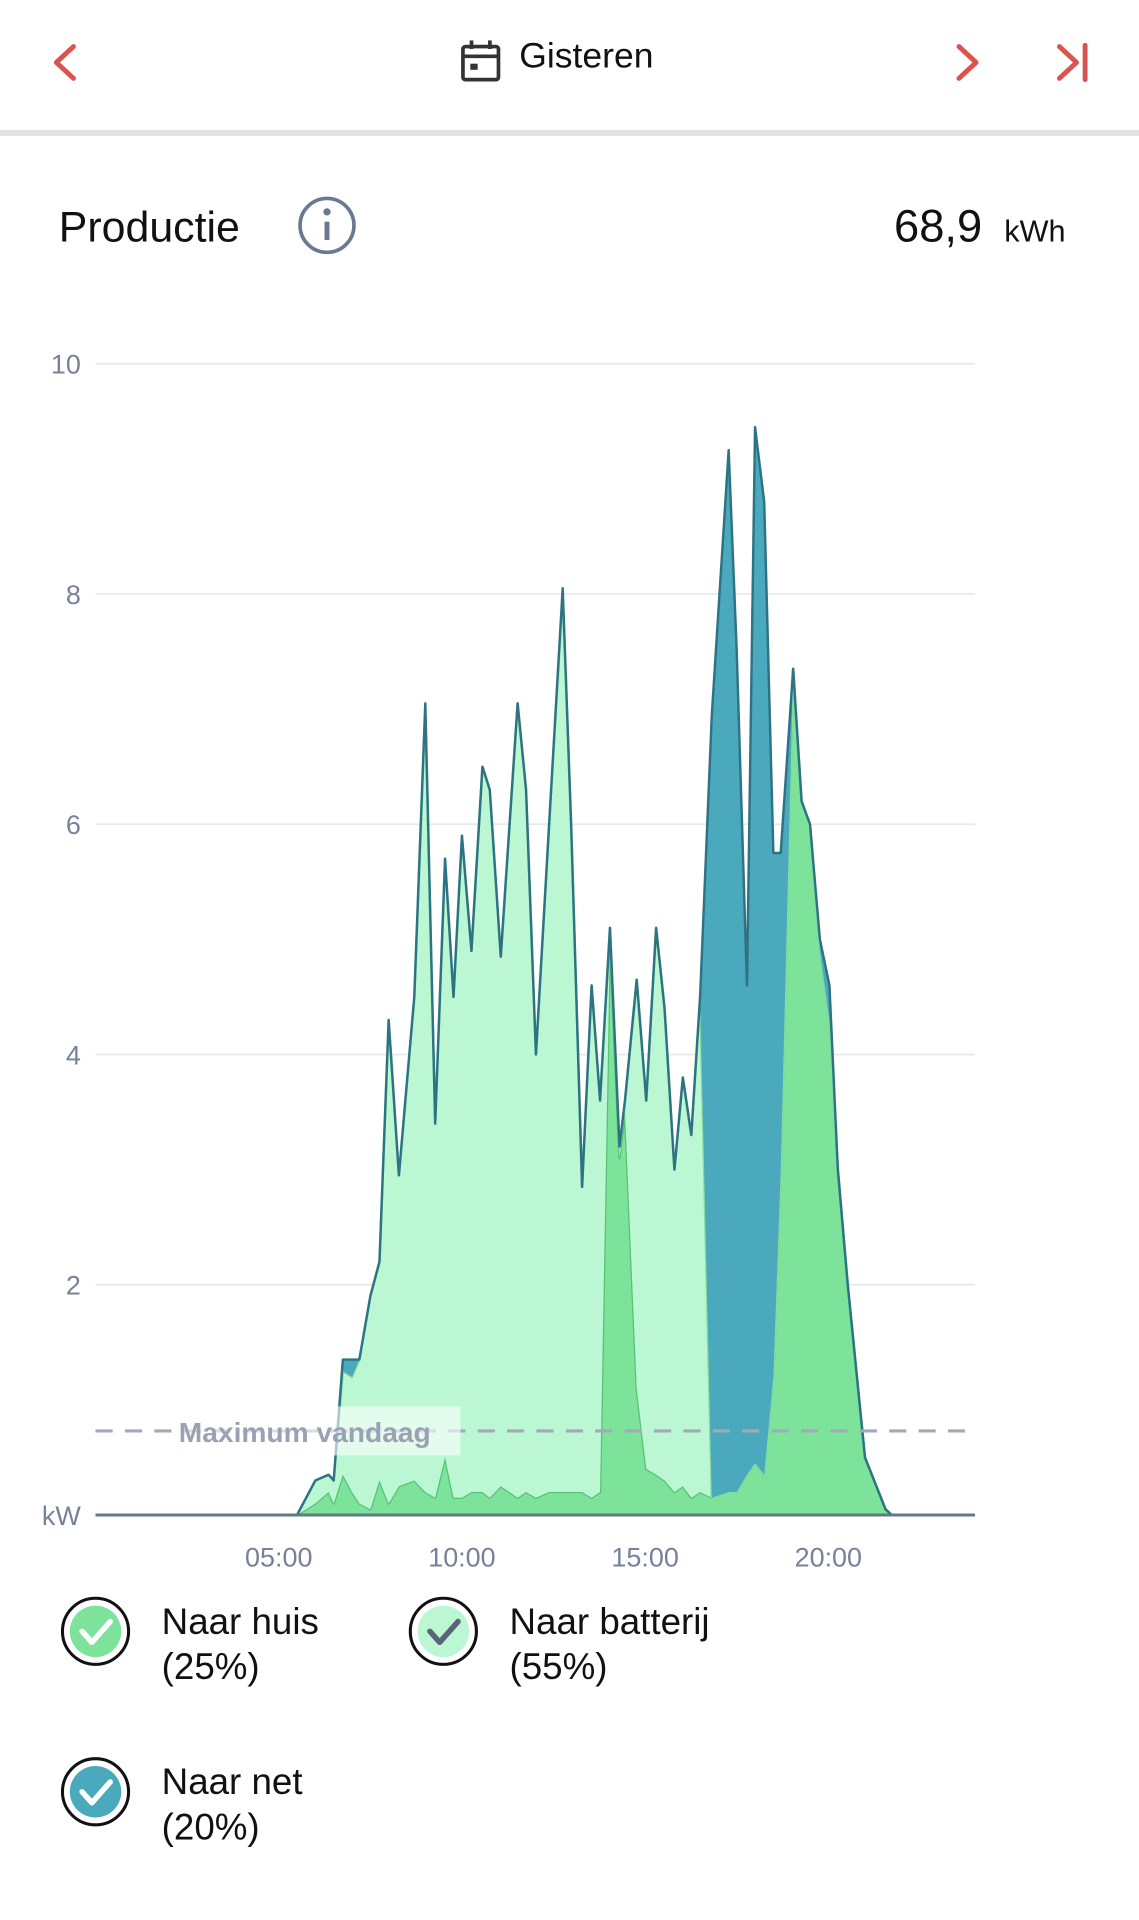 The height and width of the screenshot is (1920, 1139). I want to click on total-unit: kWh, so click(1034, 231).